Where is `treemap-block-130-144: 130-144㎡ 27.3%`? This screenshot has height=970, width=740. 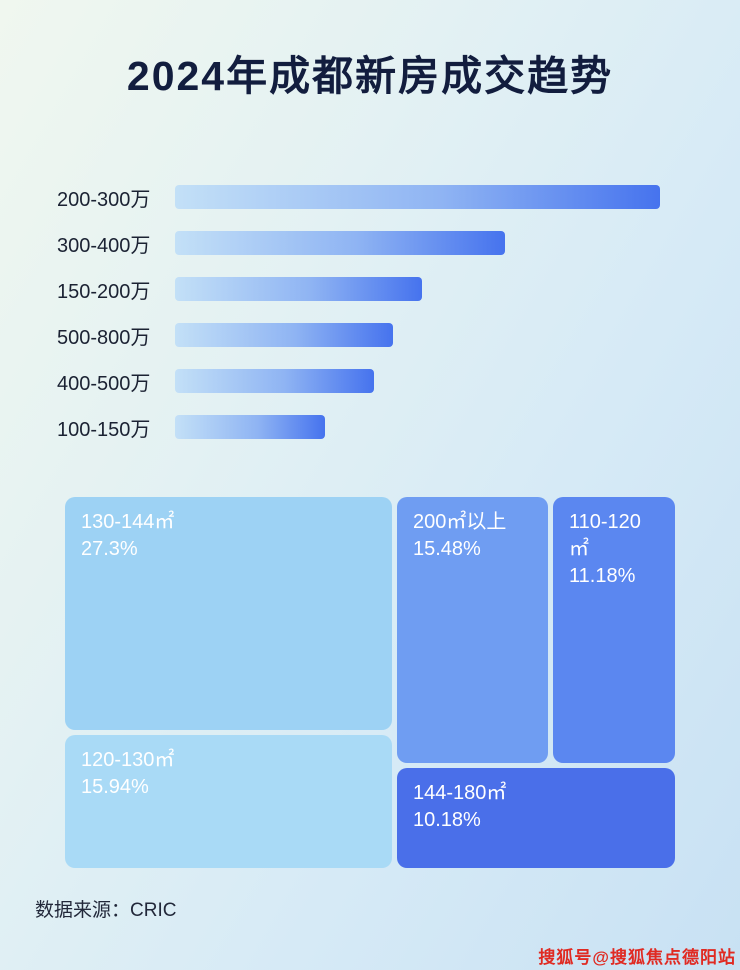
treemap-block-130-144: 130-144㎡ 27.3% is located at coordinates (228, 613).